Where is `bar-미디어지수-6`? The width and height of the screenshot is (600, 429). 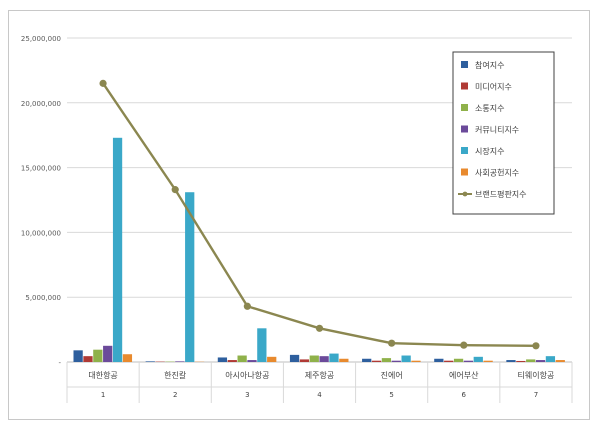
bar-미디어지수-6 is located at coordinates (521, 361).